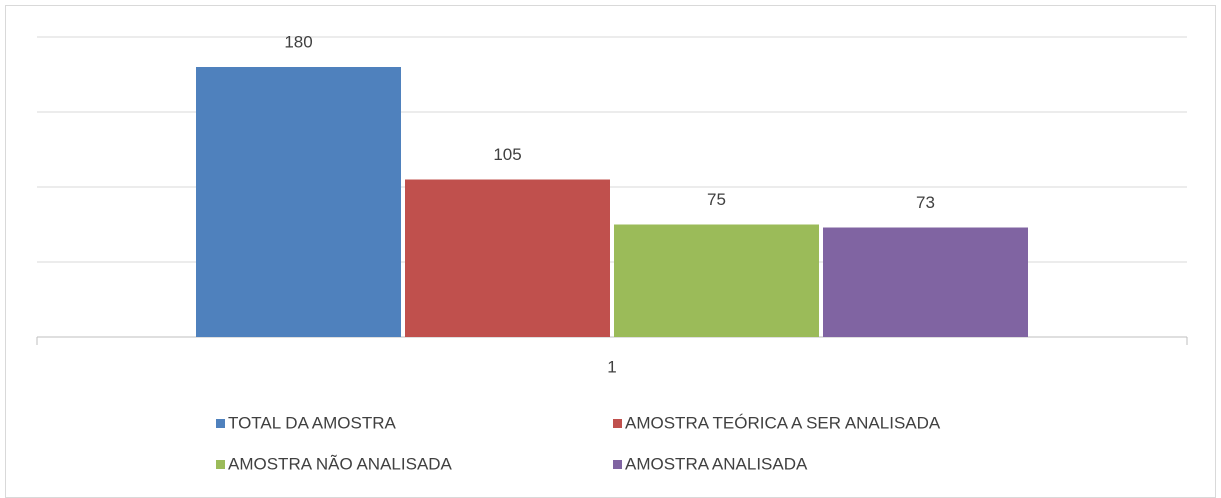  Describe the element at coordinates (716, 199) in the screenshot. I see `data-label: 75` at that location.